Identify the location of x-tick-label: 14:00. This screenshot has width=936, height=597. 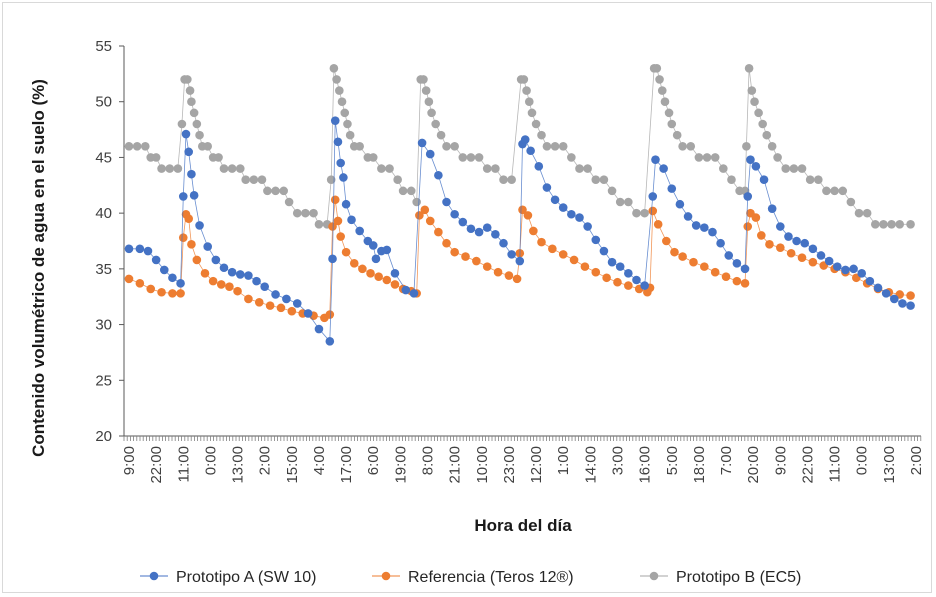
(590, 465).